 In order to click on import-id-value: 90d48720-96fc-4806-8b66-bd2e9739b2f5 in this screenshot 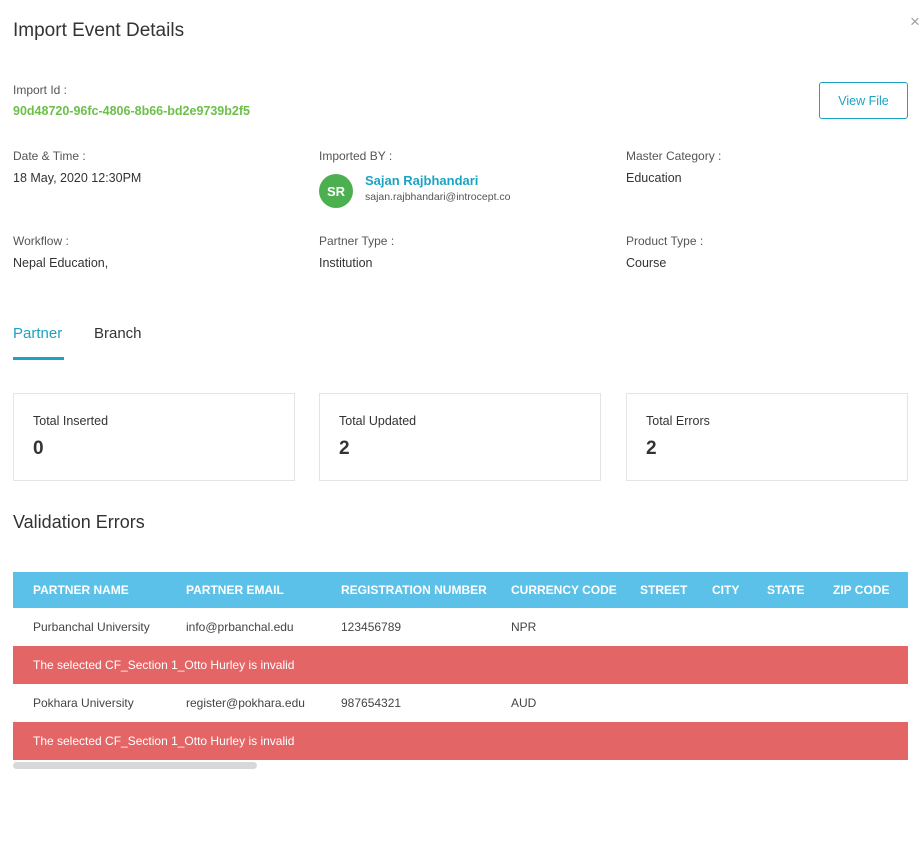, I will do `click(131, 111)`.